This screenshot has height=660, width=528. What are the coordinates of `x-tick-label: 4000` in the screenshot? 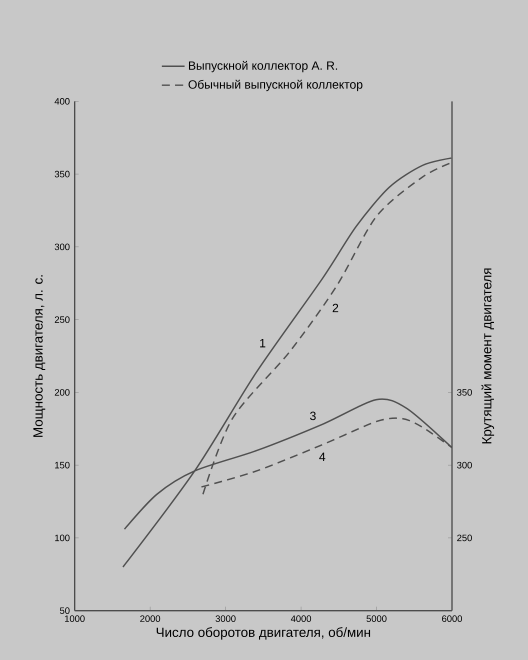 It's located at (301, 618).